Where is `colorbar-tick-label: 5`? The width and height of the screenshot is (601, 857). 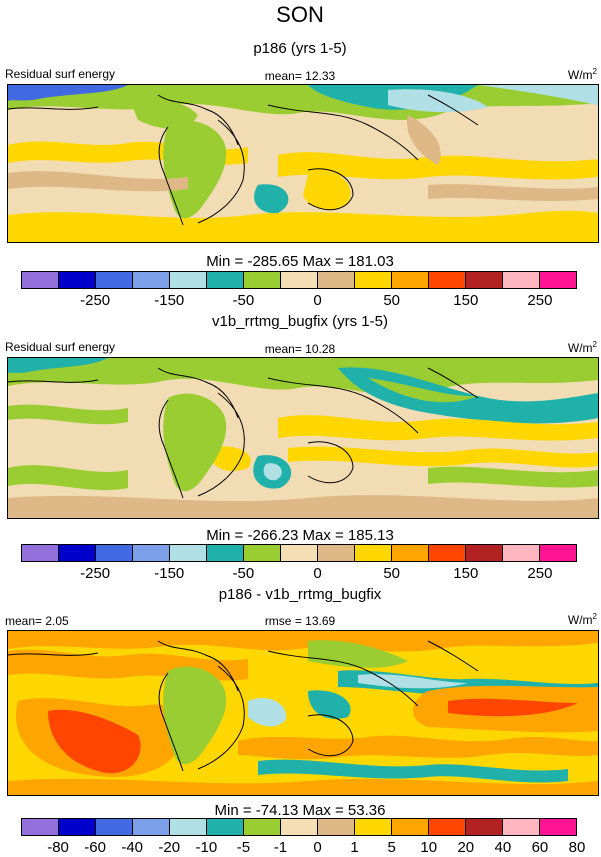
colorbar-tick-label: 5 is located at coordinates (391, 847).